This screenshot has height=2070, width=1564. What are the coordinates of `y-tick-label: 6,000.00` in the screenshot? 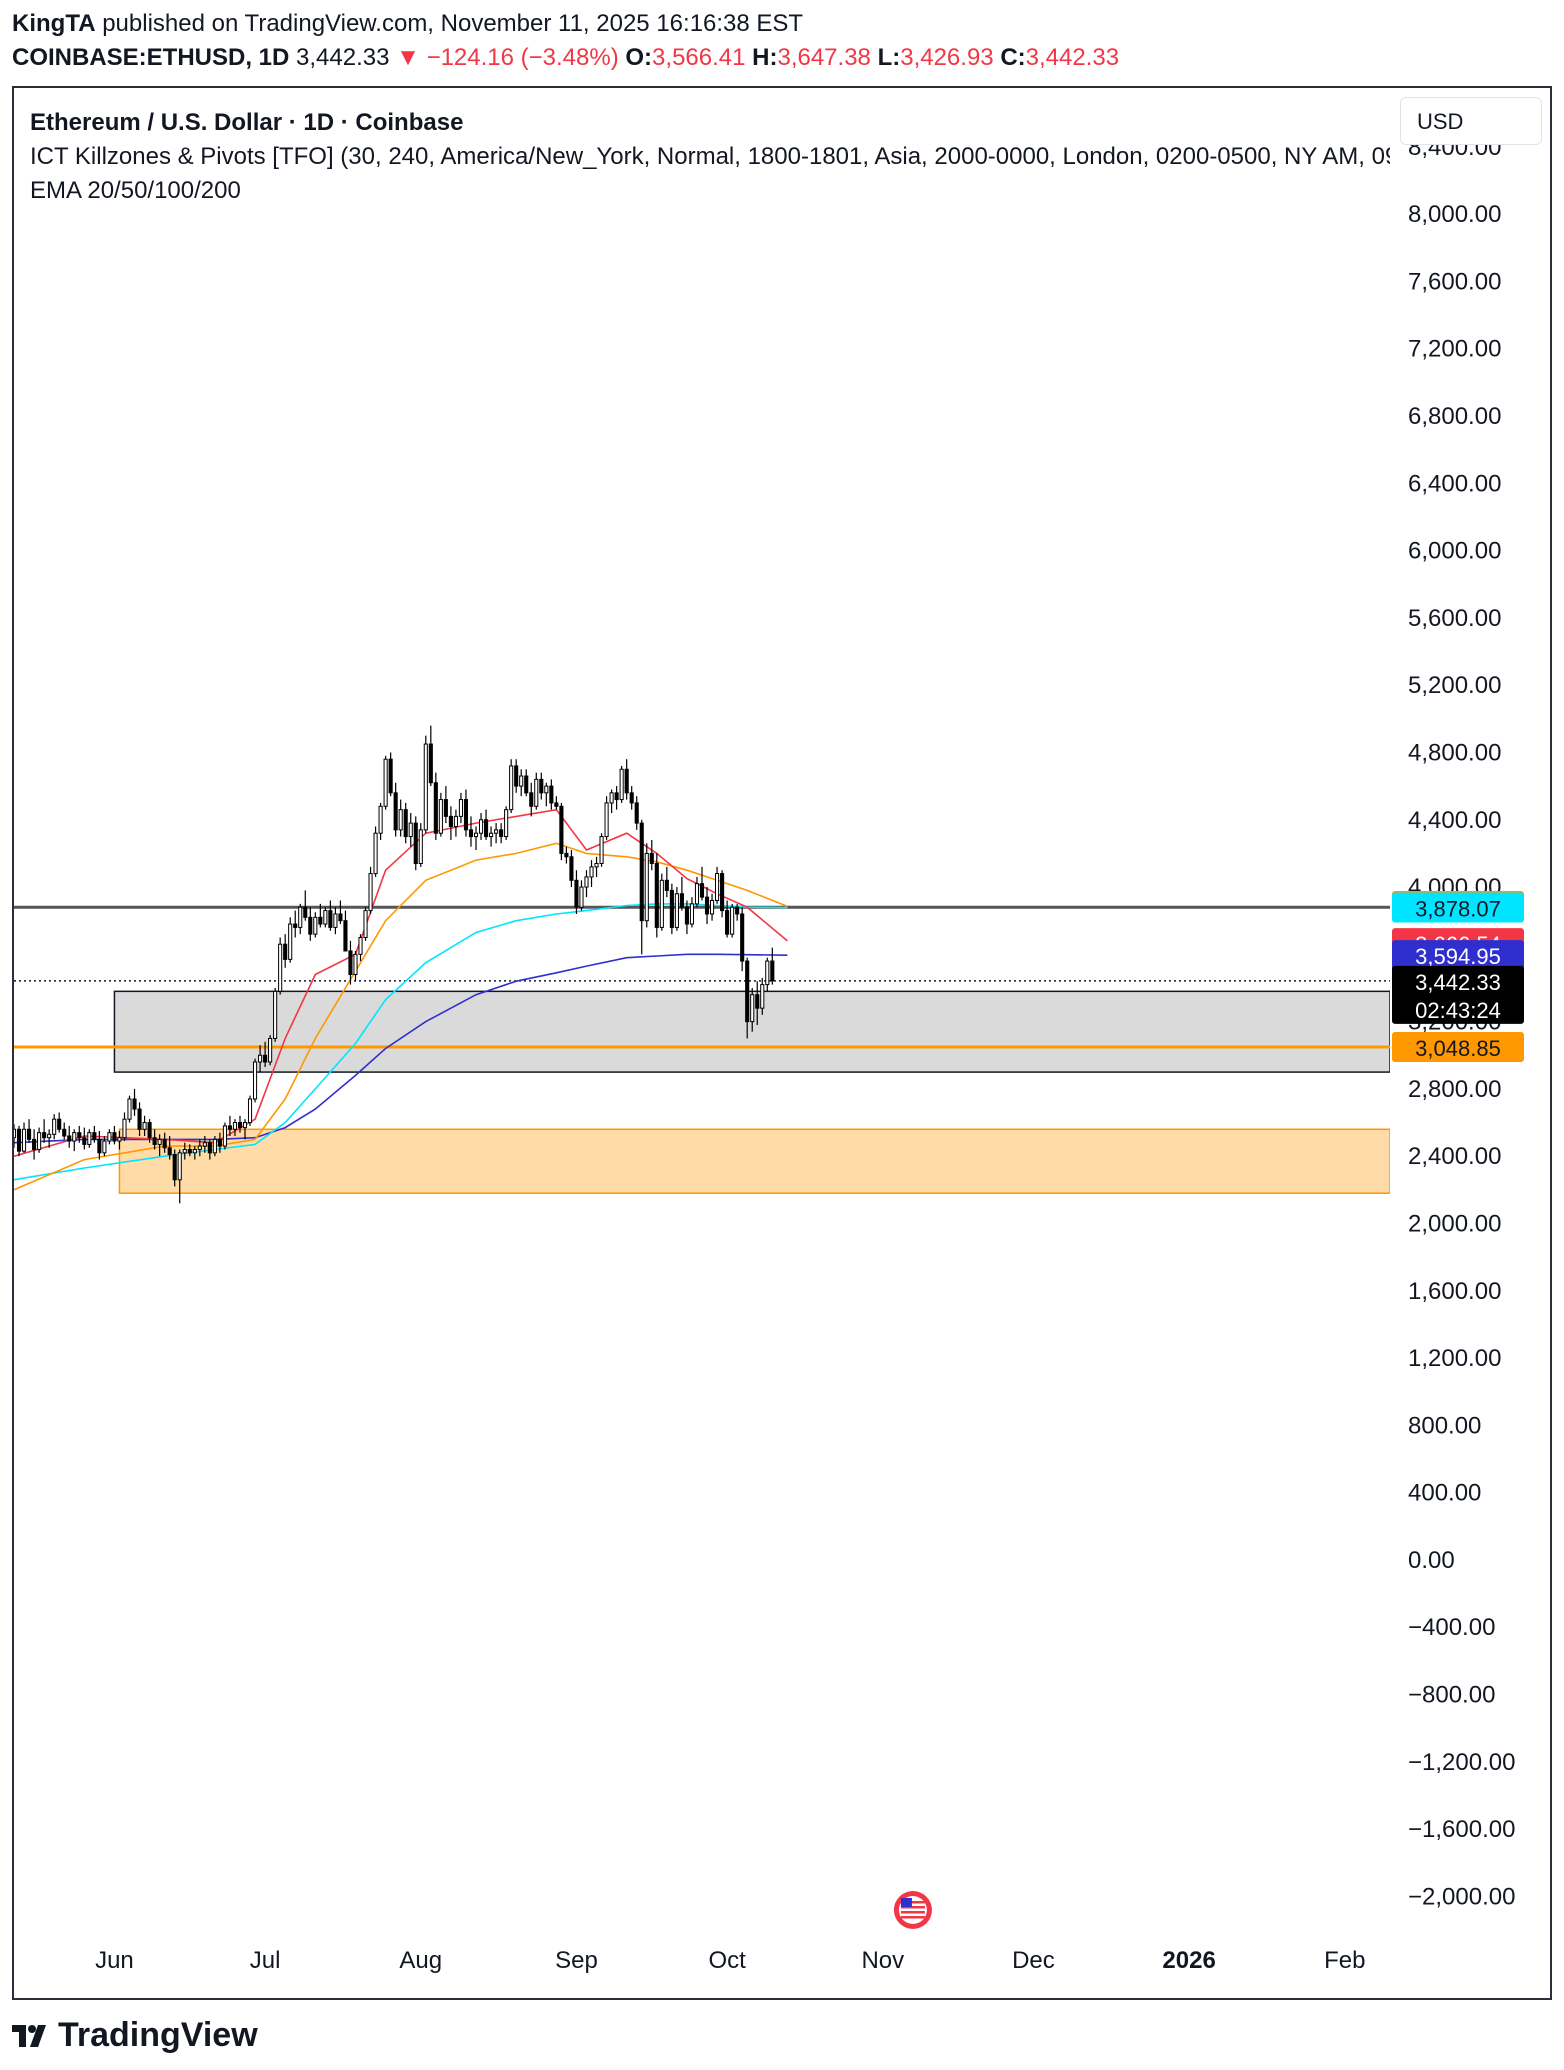 It's located at (1454, 551).